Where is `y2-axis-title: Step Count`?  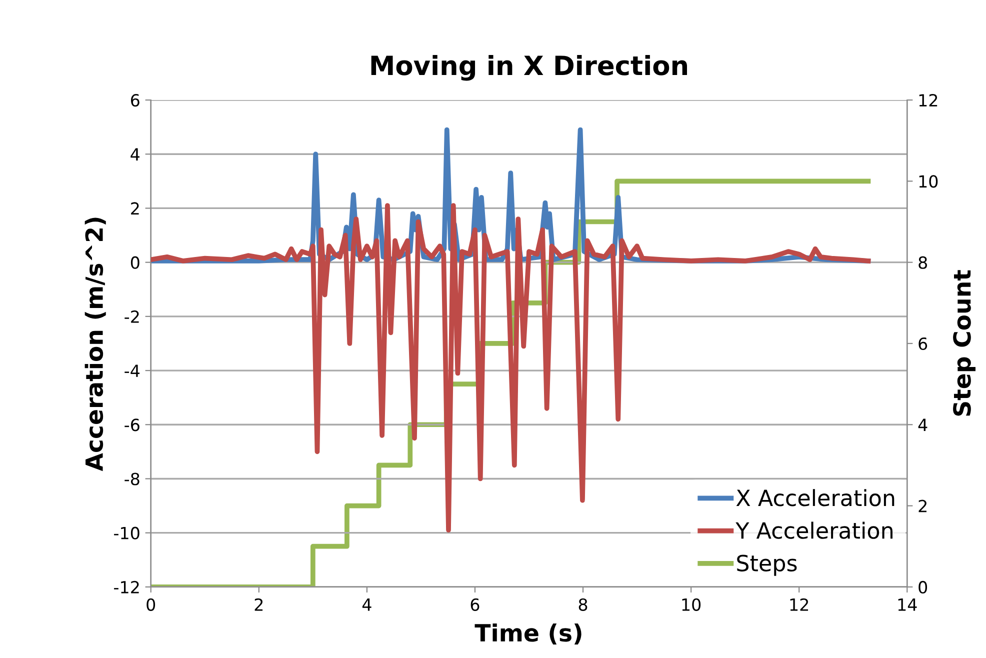
y2-axis-title: Step Count is located at coordinates (964, 343).